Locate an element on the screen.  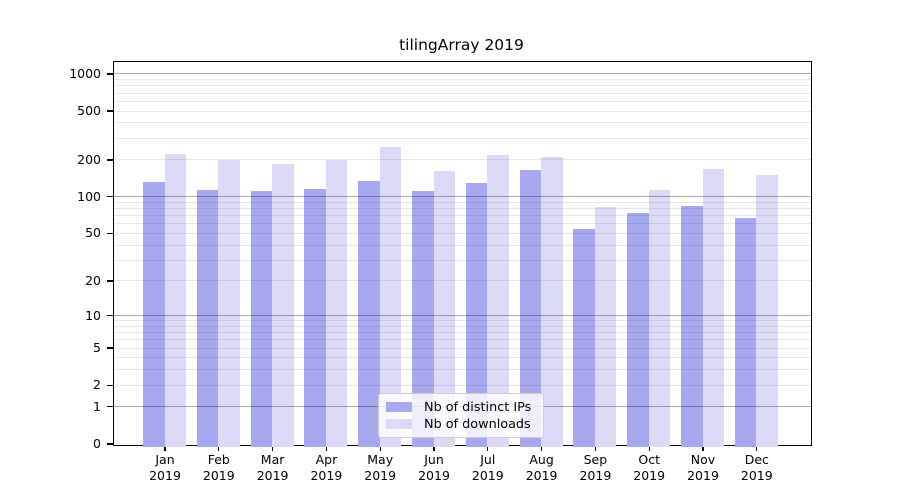
y-tick-label-2: 2 is located at coordinates (97, 385).